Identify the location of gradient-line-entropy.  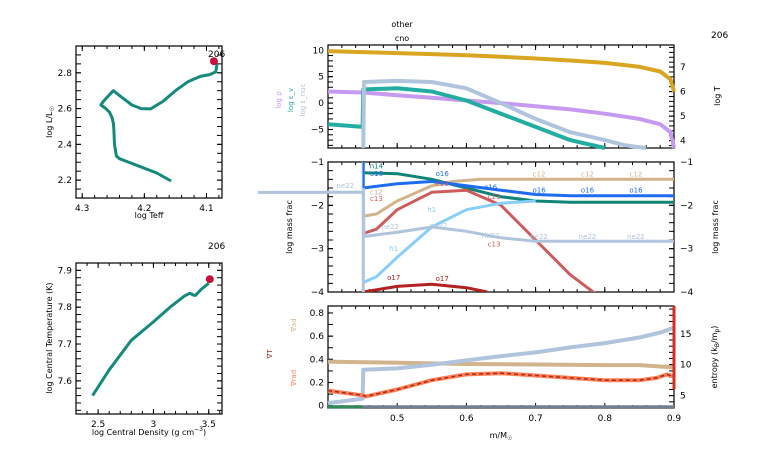
(501, 365).